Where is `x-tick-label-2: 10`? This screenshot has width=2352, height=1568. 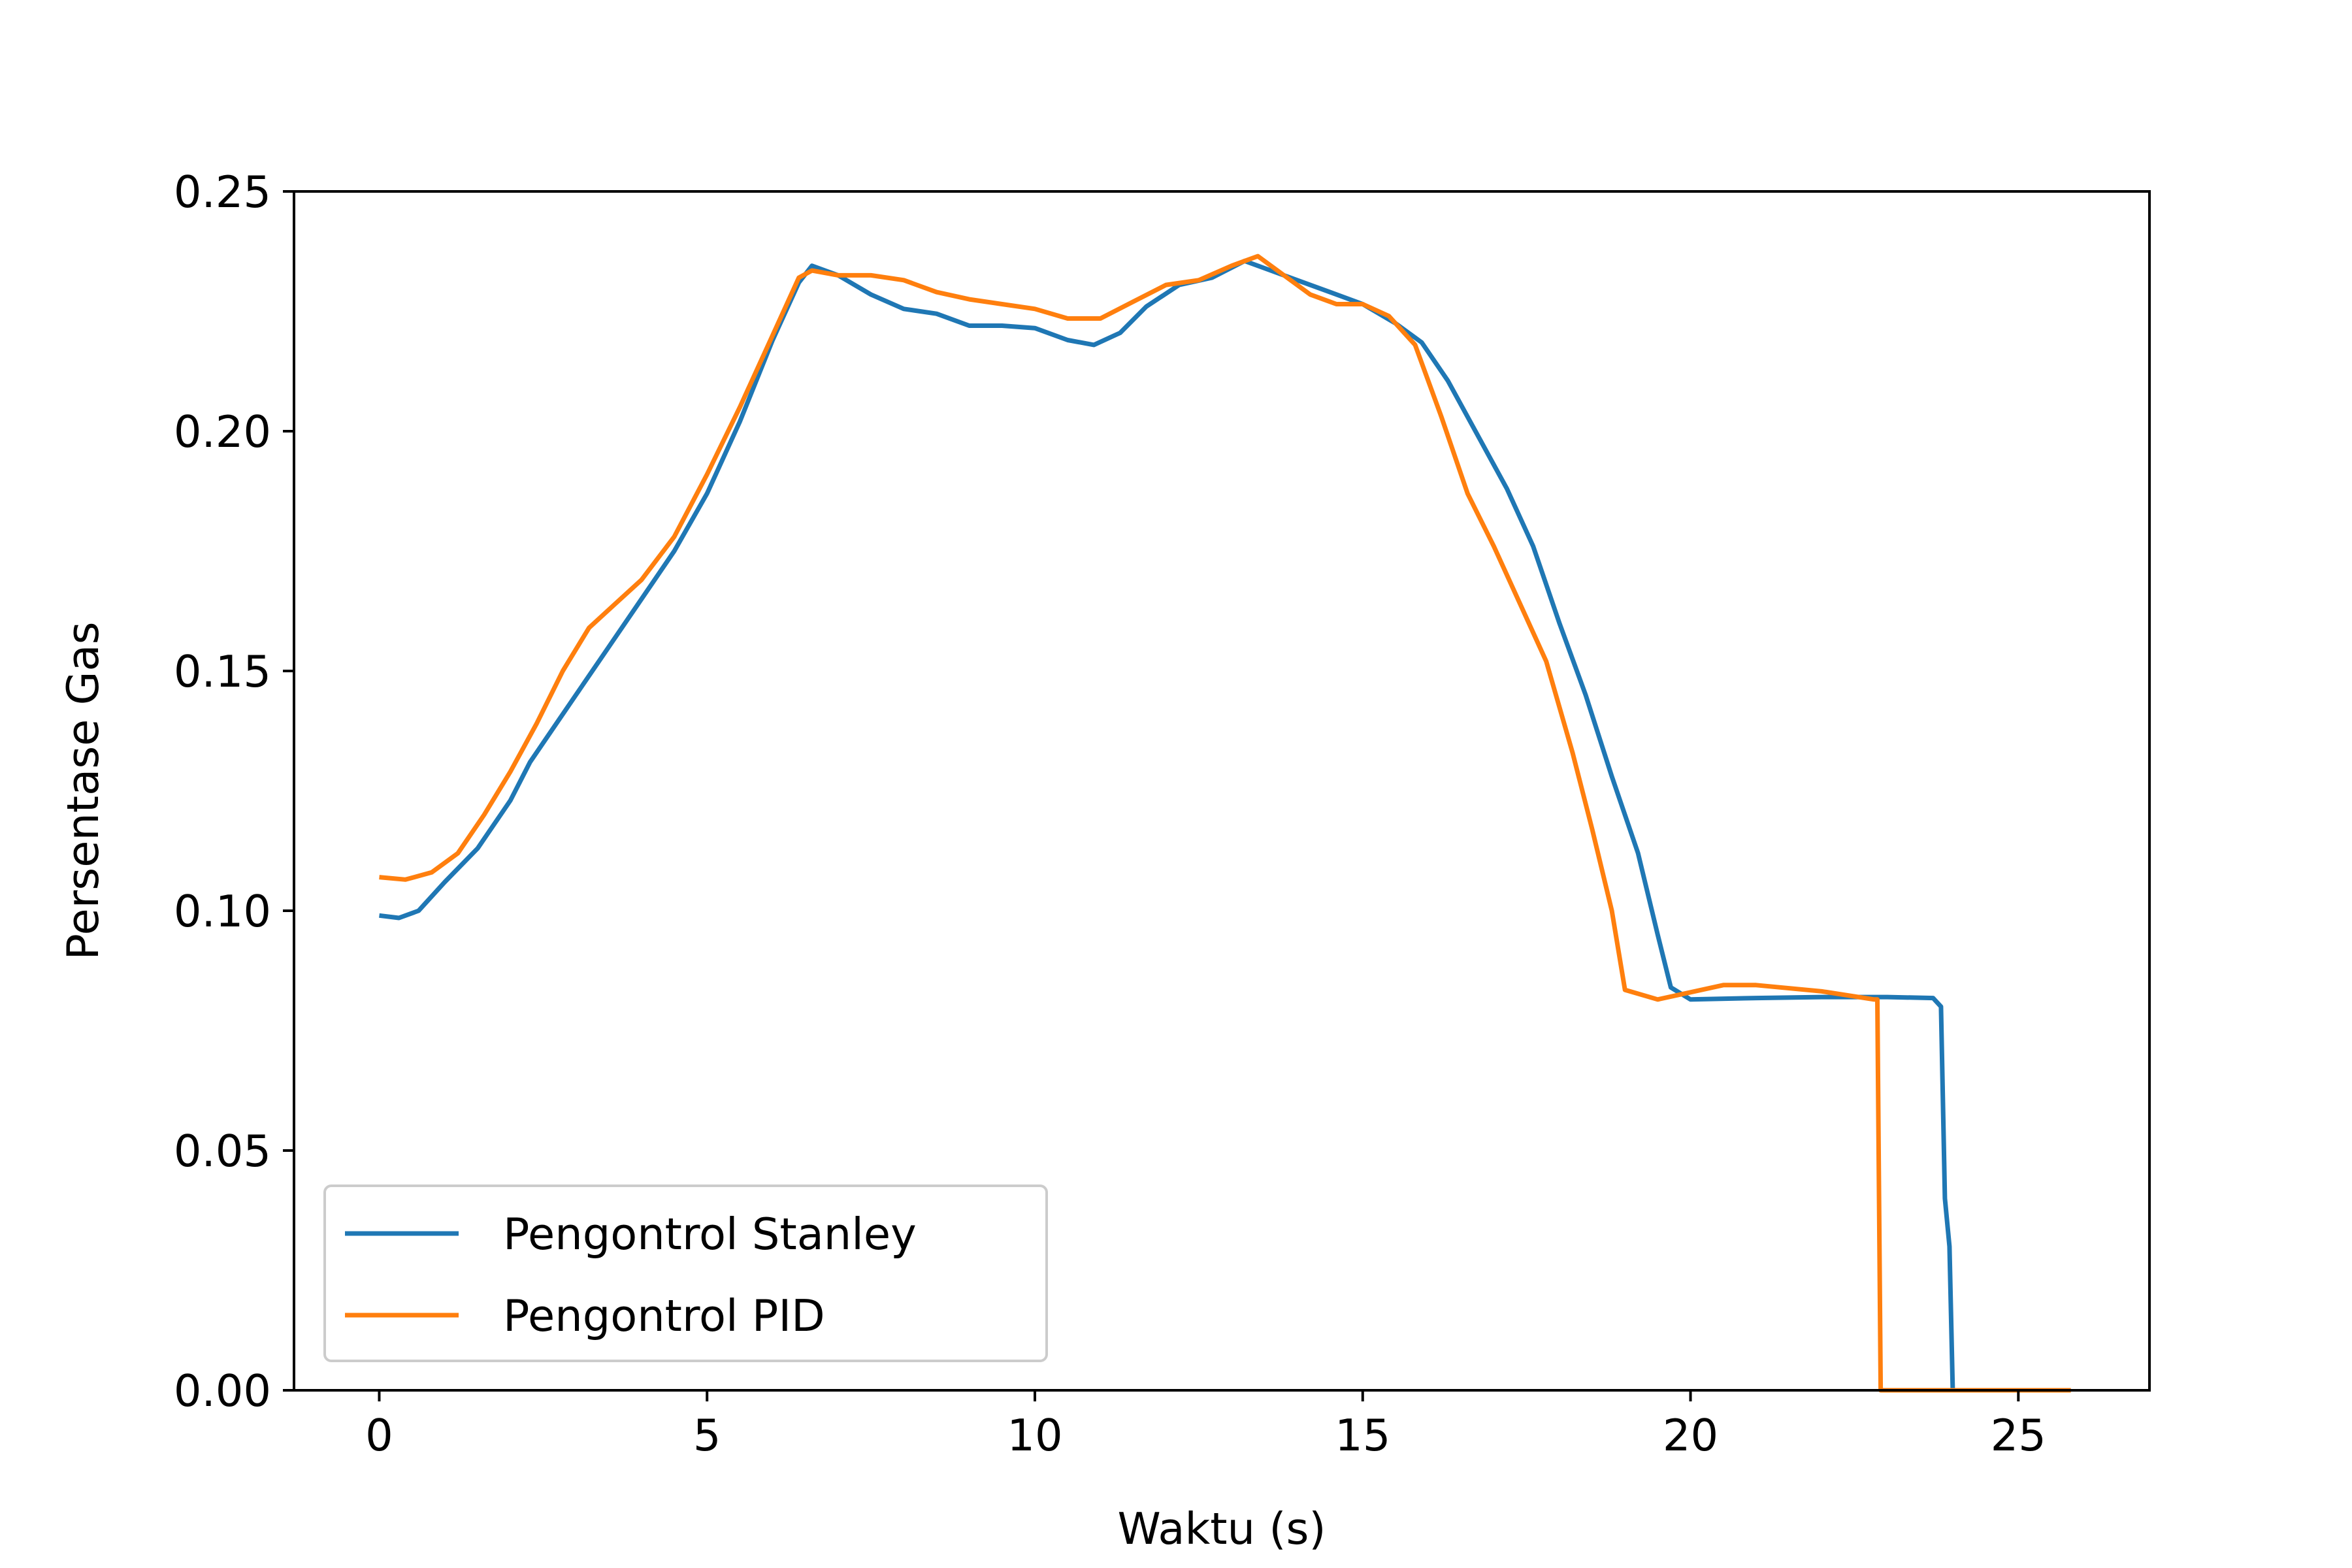
x-tick-label-2: 10 is located at coordinates (1034, 1435).